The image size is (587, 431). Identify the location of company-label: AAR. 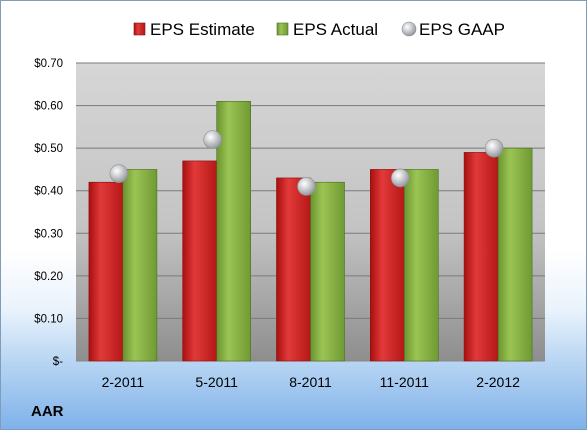
(47, 411).